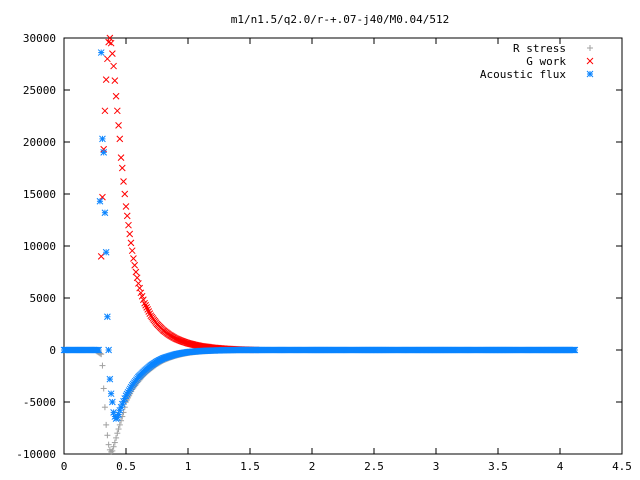 The height and width of the screenshot is (480, 640). What do you see at coordinates (64, 466) in the screenshot?
I see `x-tick-label: 0` at bounding box center [64, 466].